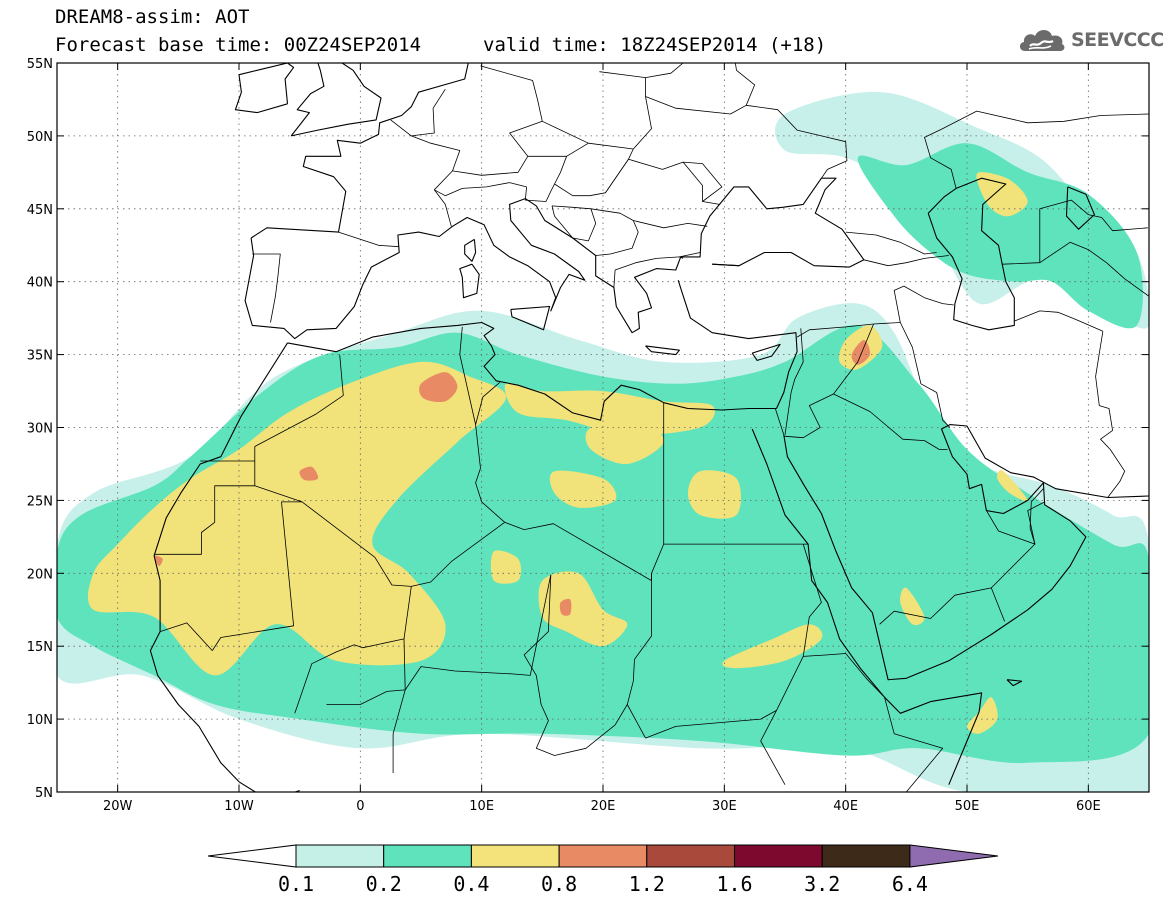  Describe the element at coordinates (366, 697) in the screenshot. I see `border-burkina-ghana` at that location.